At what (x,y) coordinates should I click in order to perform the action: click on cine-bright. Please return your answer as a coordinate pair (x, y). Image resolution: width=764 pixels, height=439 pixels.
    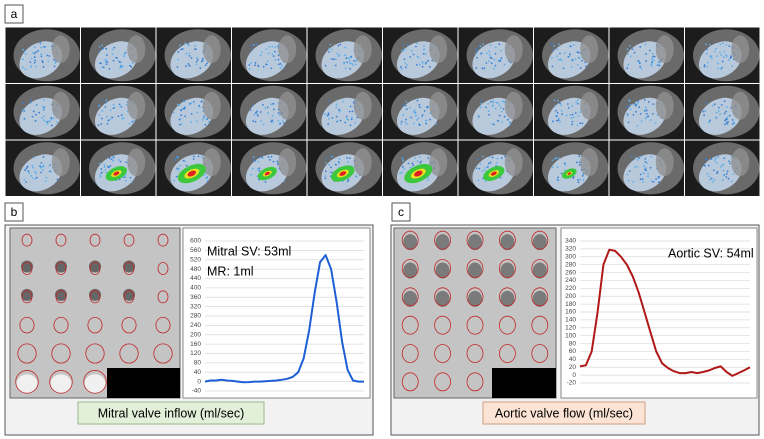
    Looking at the image, I should click on (61, 384).